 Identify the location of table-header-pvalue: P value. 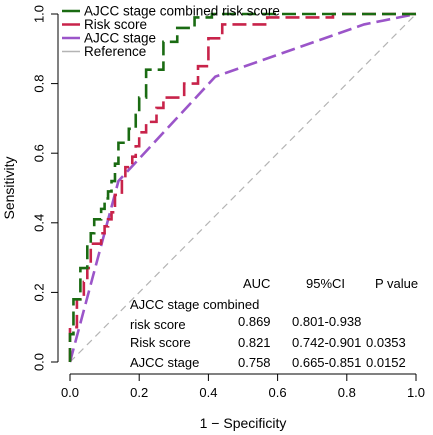
(396, 283).